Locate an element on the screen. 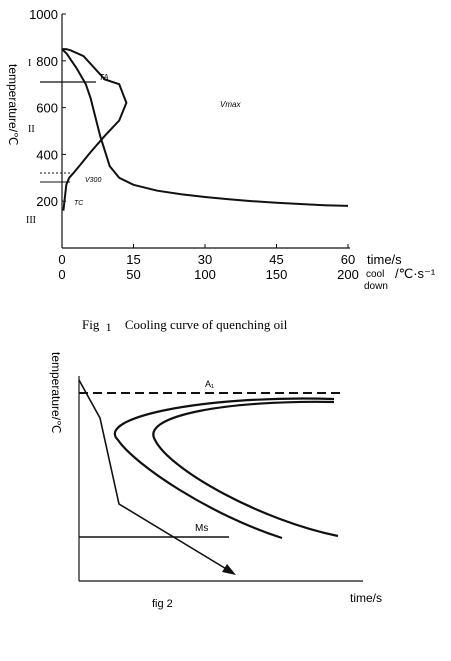 This screenshot has height=661, width=451. fig2-y-axis-label: temperature/℃ is located at coordinates (56, 393).